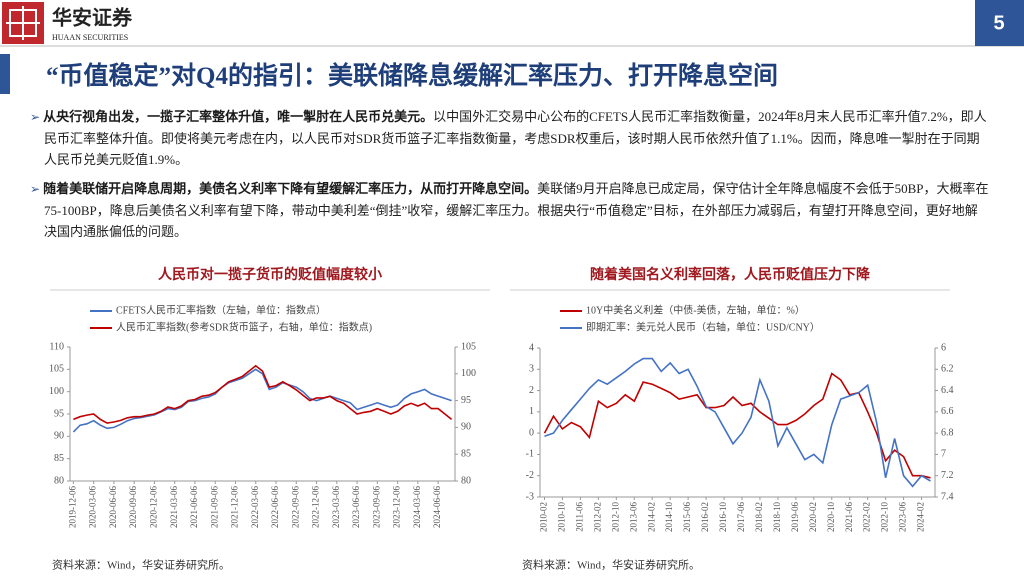 The height and width of the screenshot is (576, 1024). I want to click on x-tick-label: 2024-03-06, so click(417, 507).